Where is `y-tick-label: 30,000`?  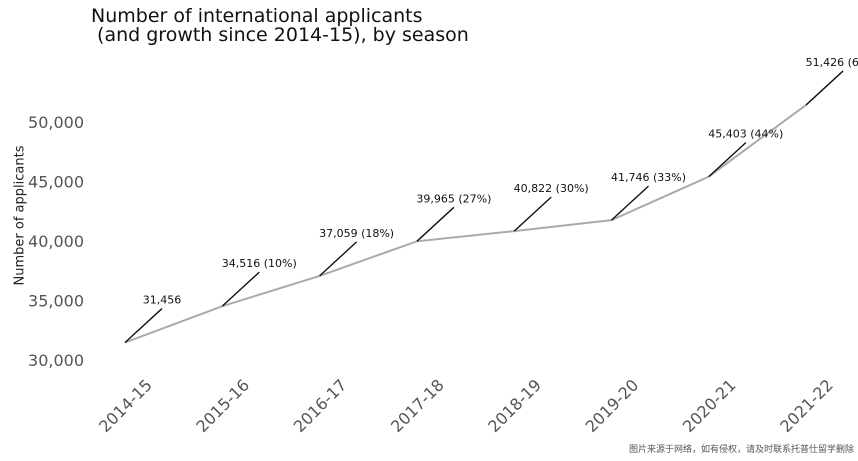
y-tick-label: 30,000 is located at coordinates (56, 360).